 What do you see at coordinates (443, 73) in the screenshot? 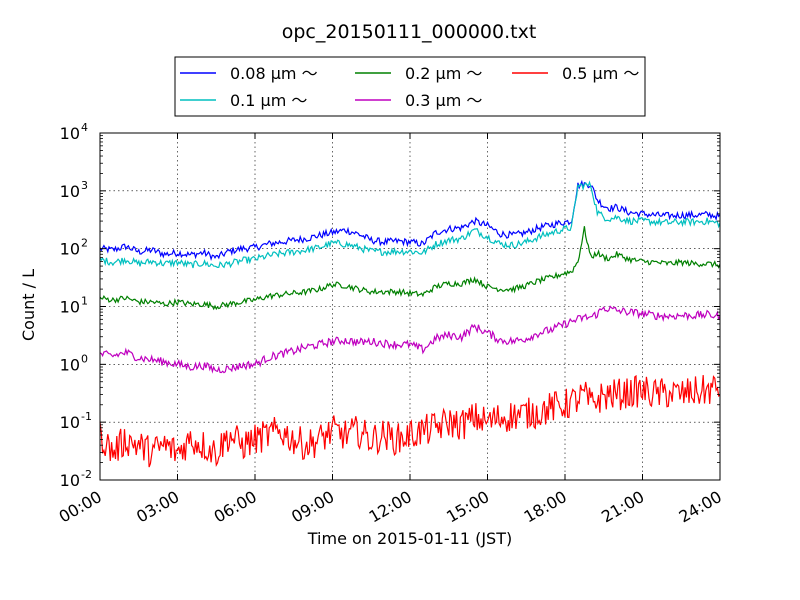
I see `legend-label: 0.2 μm ～` at bounding box center [443, 73].